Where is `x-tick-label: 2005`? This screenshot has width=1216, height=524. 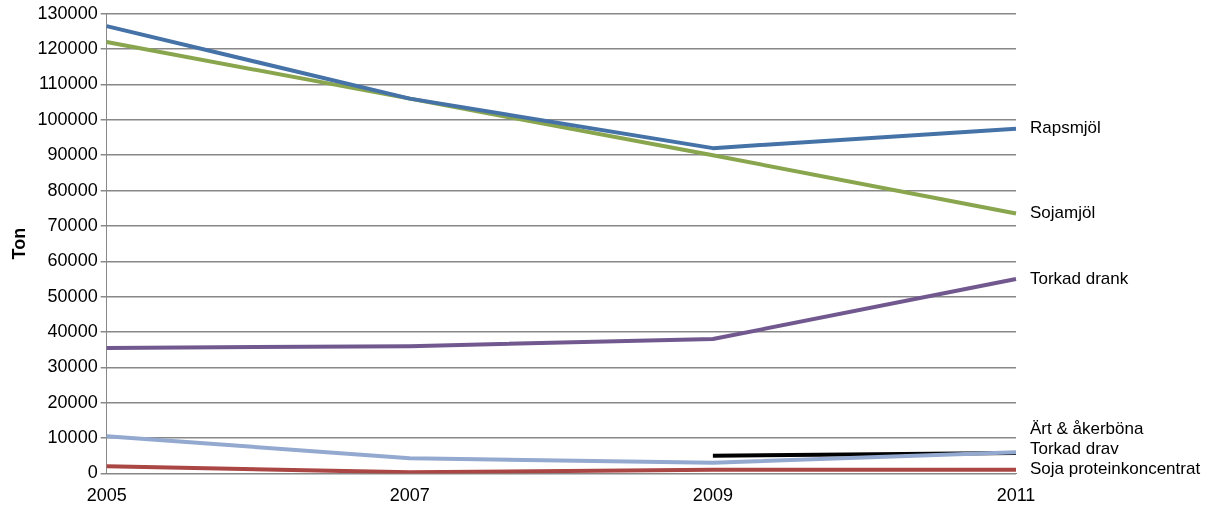
x-tick-label: 2005 is located at coordinates (106, 495).